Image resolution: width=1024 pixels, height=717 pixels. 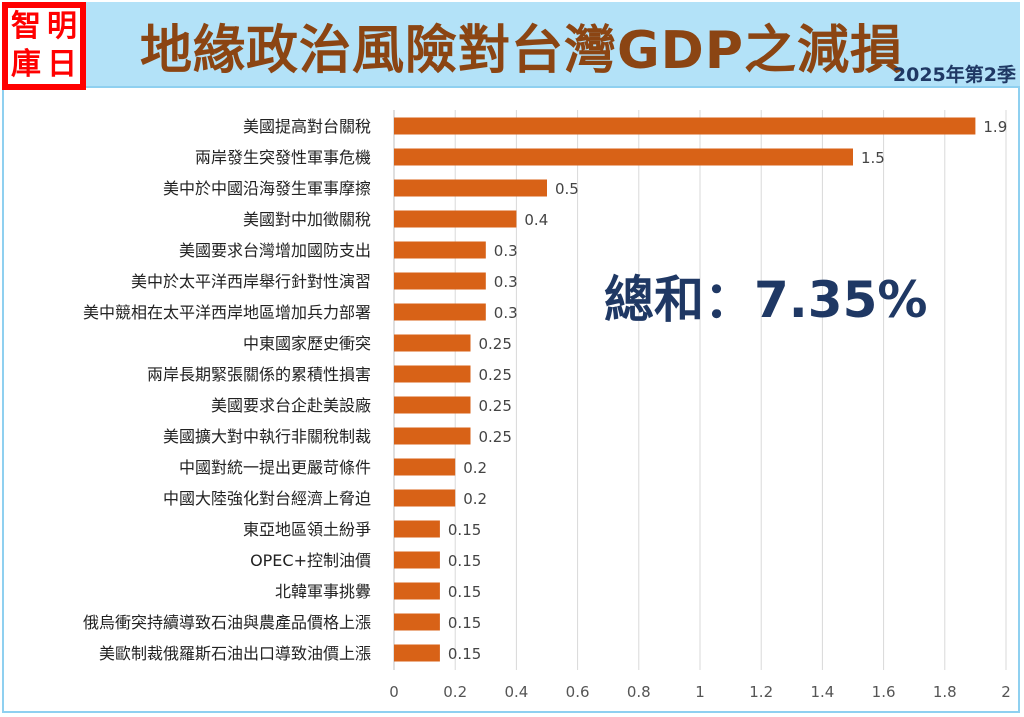 What do you see at coordinates (761, 692) in the screenshot?
I see `x-tick-label: 1.2` at bounding box center [761, 692].